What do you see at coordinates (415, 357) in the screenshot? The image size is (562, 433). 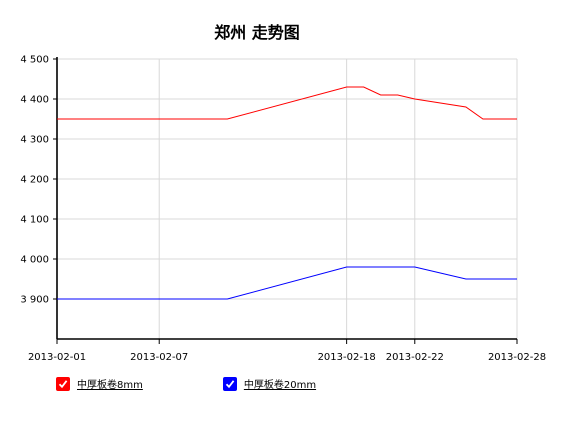 I see `x-tick-label: 2013-02-22` at bounding box center [415, 357].